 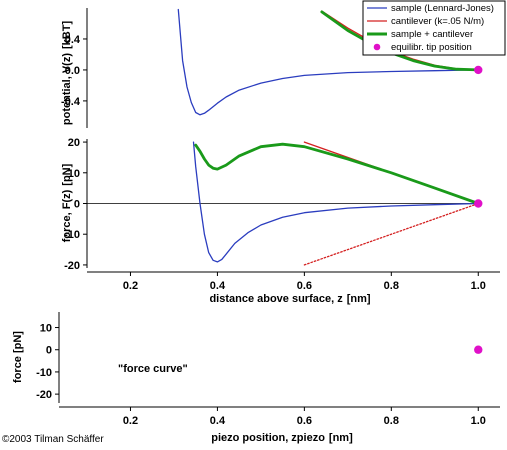 What do you see at coordinates (377, 47) in the screenshot?
I see `legend-swatch-tip` at bounding box center [377, 47].